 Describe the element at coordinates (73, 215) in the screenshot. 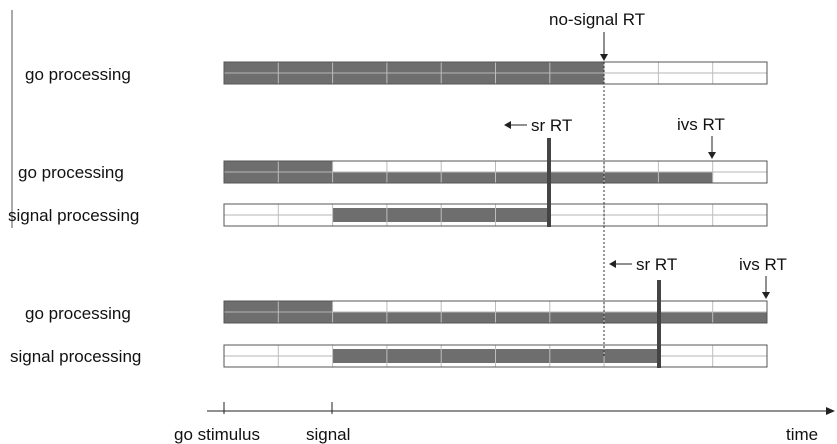

I see `row-label-signal-2: signal processing` at that location.